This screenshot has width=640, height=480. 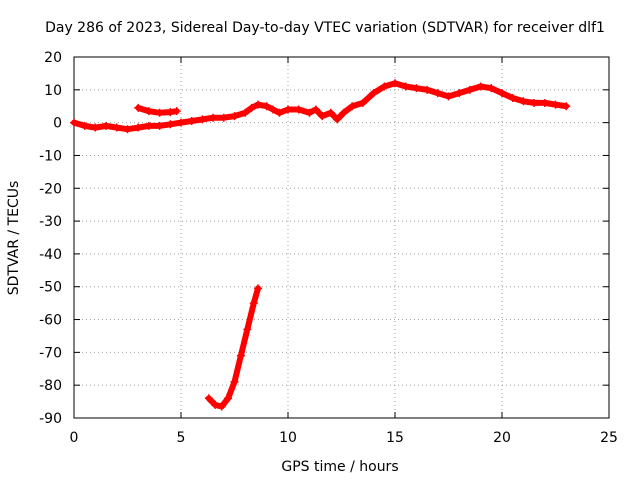 What do you see at coordinates (50, 386) in the screenshot?
I see `y-tick-label: -80` at bounding box center [50, 386].